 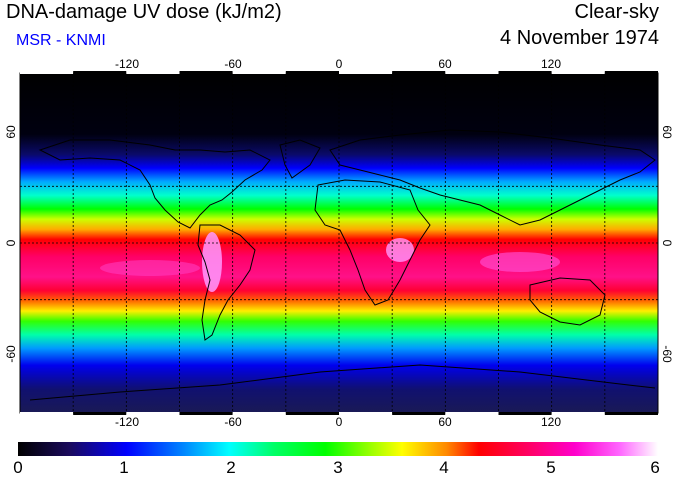 I want to click on uv-hotspots, so click(x=330, y=262).